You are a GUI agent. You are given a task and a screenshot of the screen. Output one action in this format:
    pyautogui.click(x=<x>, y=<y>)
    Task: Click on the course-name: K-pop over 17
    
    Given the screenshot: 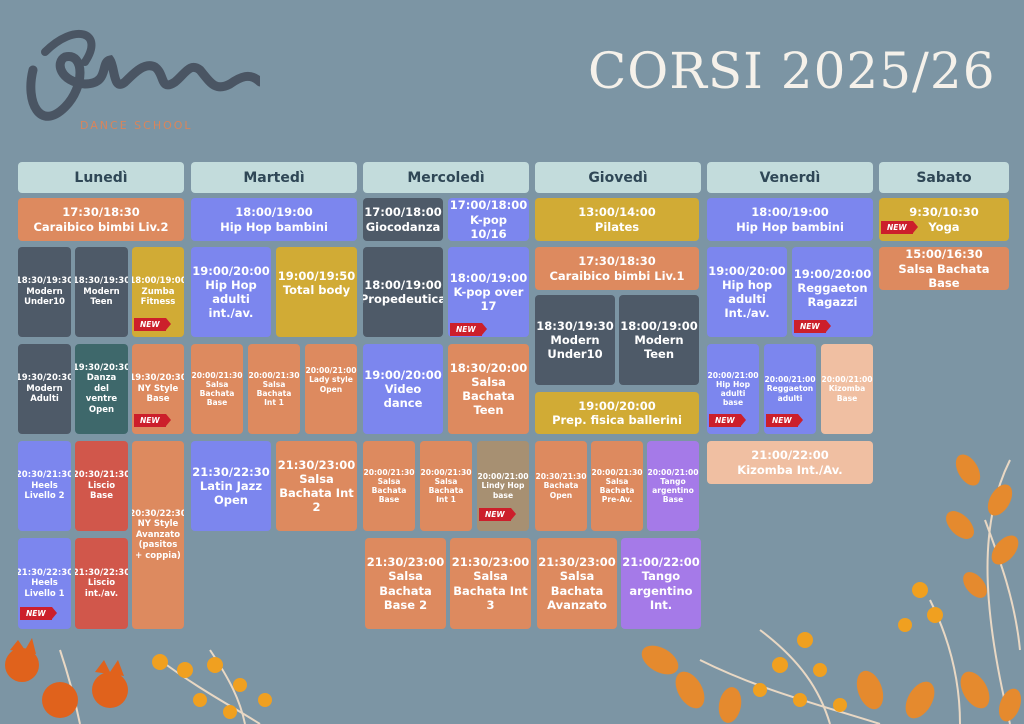 What is the action you would take?
    pyautogui.click(x=488, y=298)
    